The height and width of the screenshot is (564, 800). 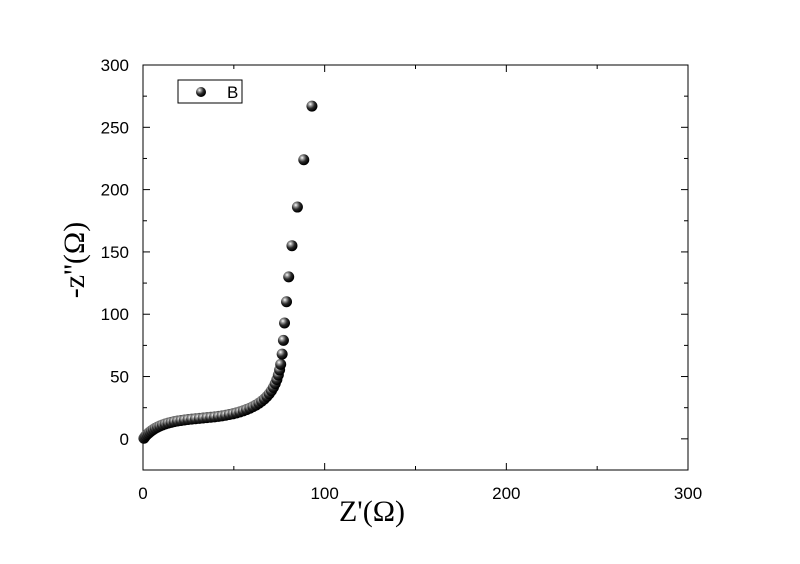 What do you see at coordinates (372, 511) in the screenshot?
I see `x-axis-title: Z'(Ω)` at bounding box center [372, 511].